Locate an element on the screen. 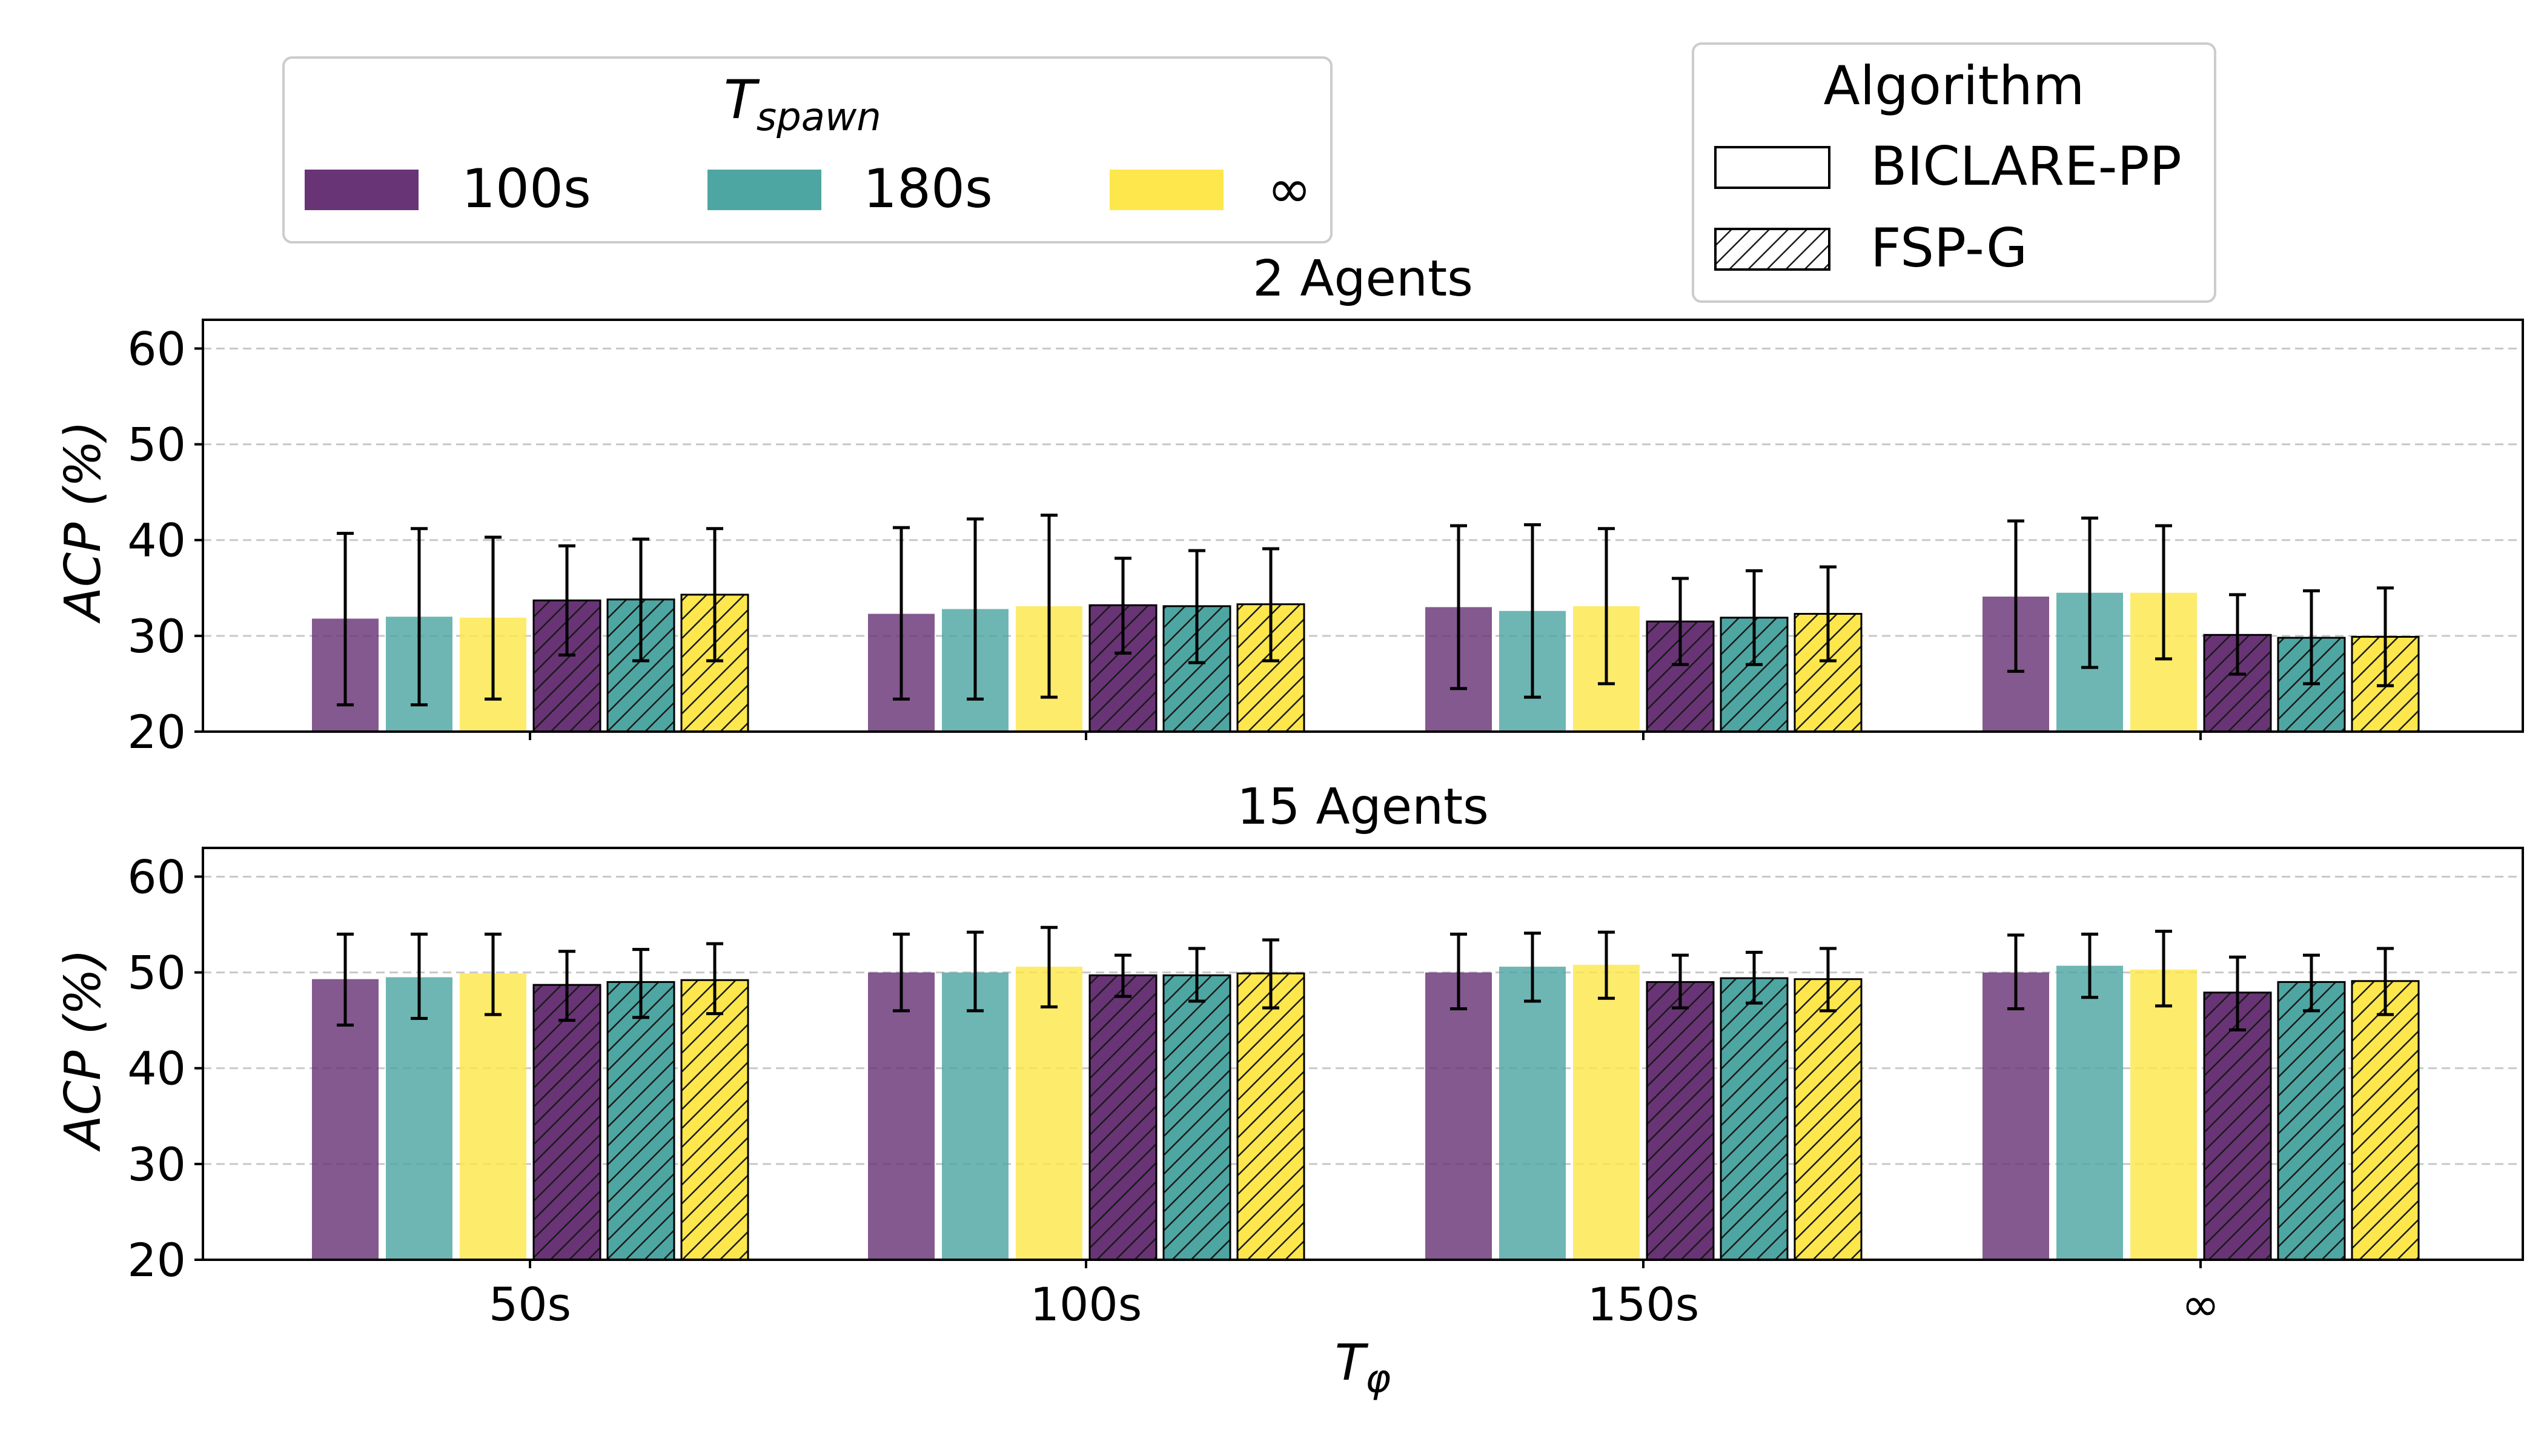 This screenshot has height=1456, width=2544. y-axis-label-top: ACP (%) is located at coordinates (84, 522).